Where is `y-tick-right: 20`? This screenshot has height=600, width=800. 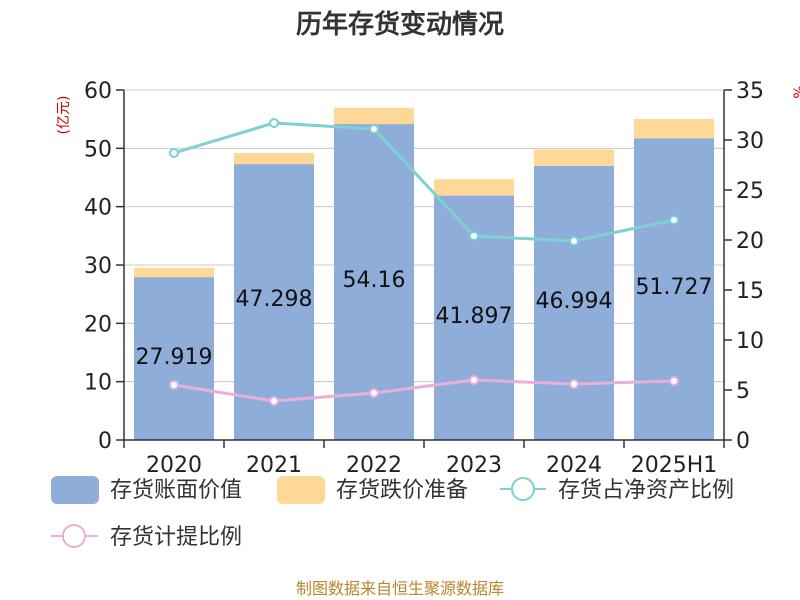
y-tick-right: 20 is located at coordinates (750, 241).